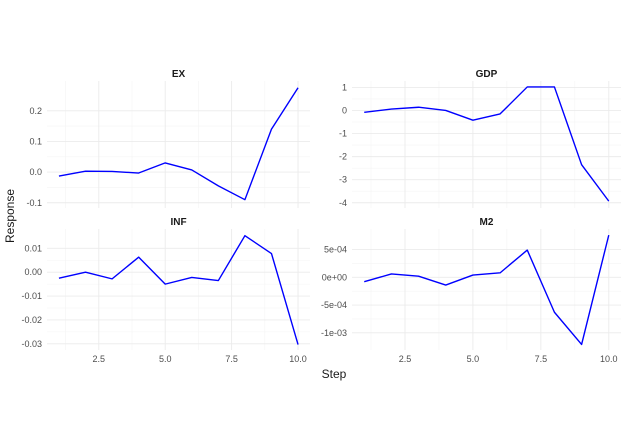 The width and height of the screenshot is (642, 432). I want to click on y-tick-label: -5e-04, so click(334, 305).